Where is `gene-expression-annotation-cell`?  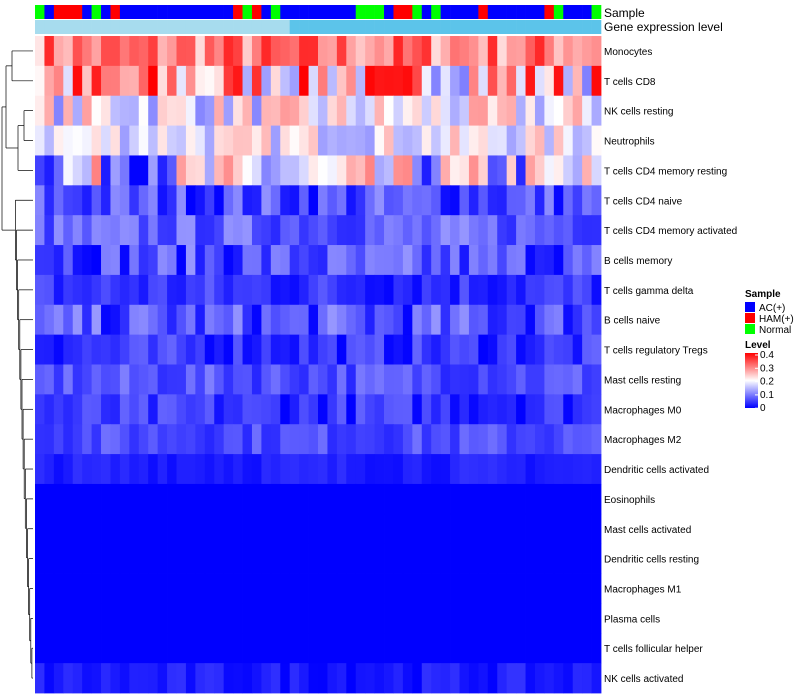 gene-expression-annotation-cell is located at coordinates (577, 27).